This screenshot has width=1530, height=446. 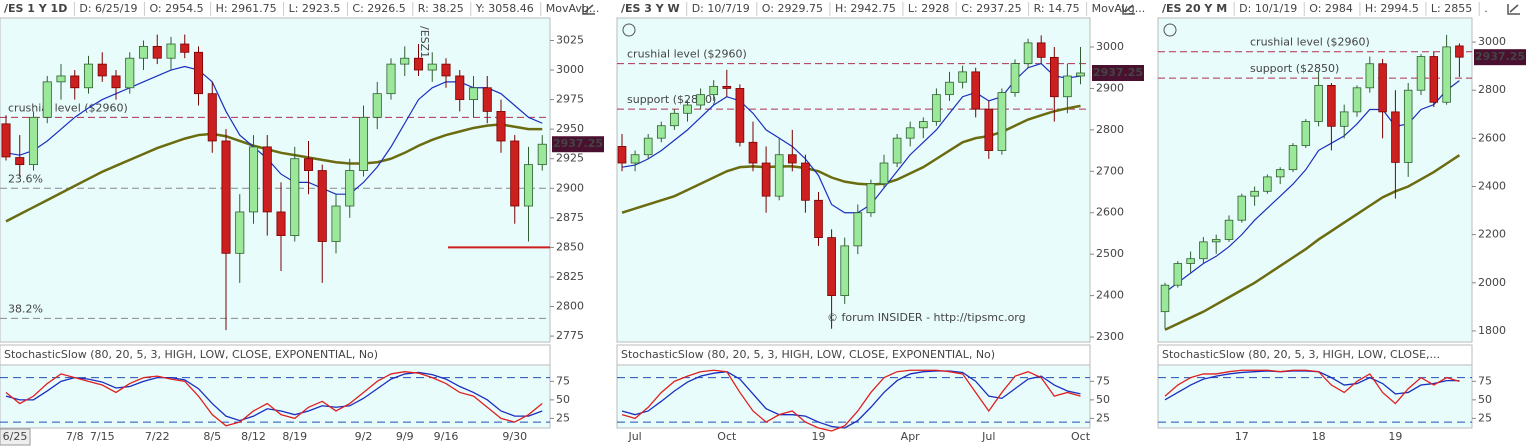 I want to click on y-tick-label: 2000, so click(x=1492, y=282).